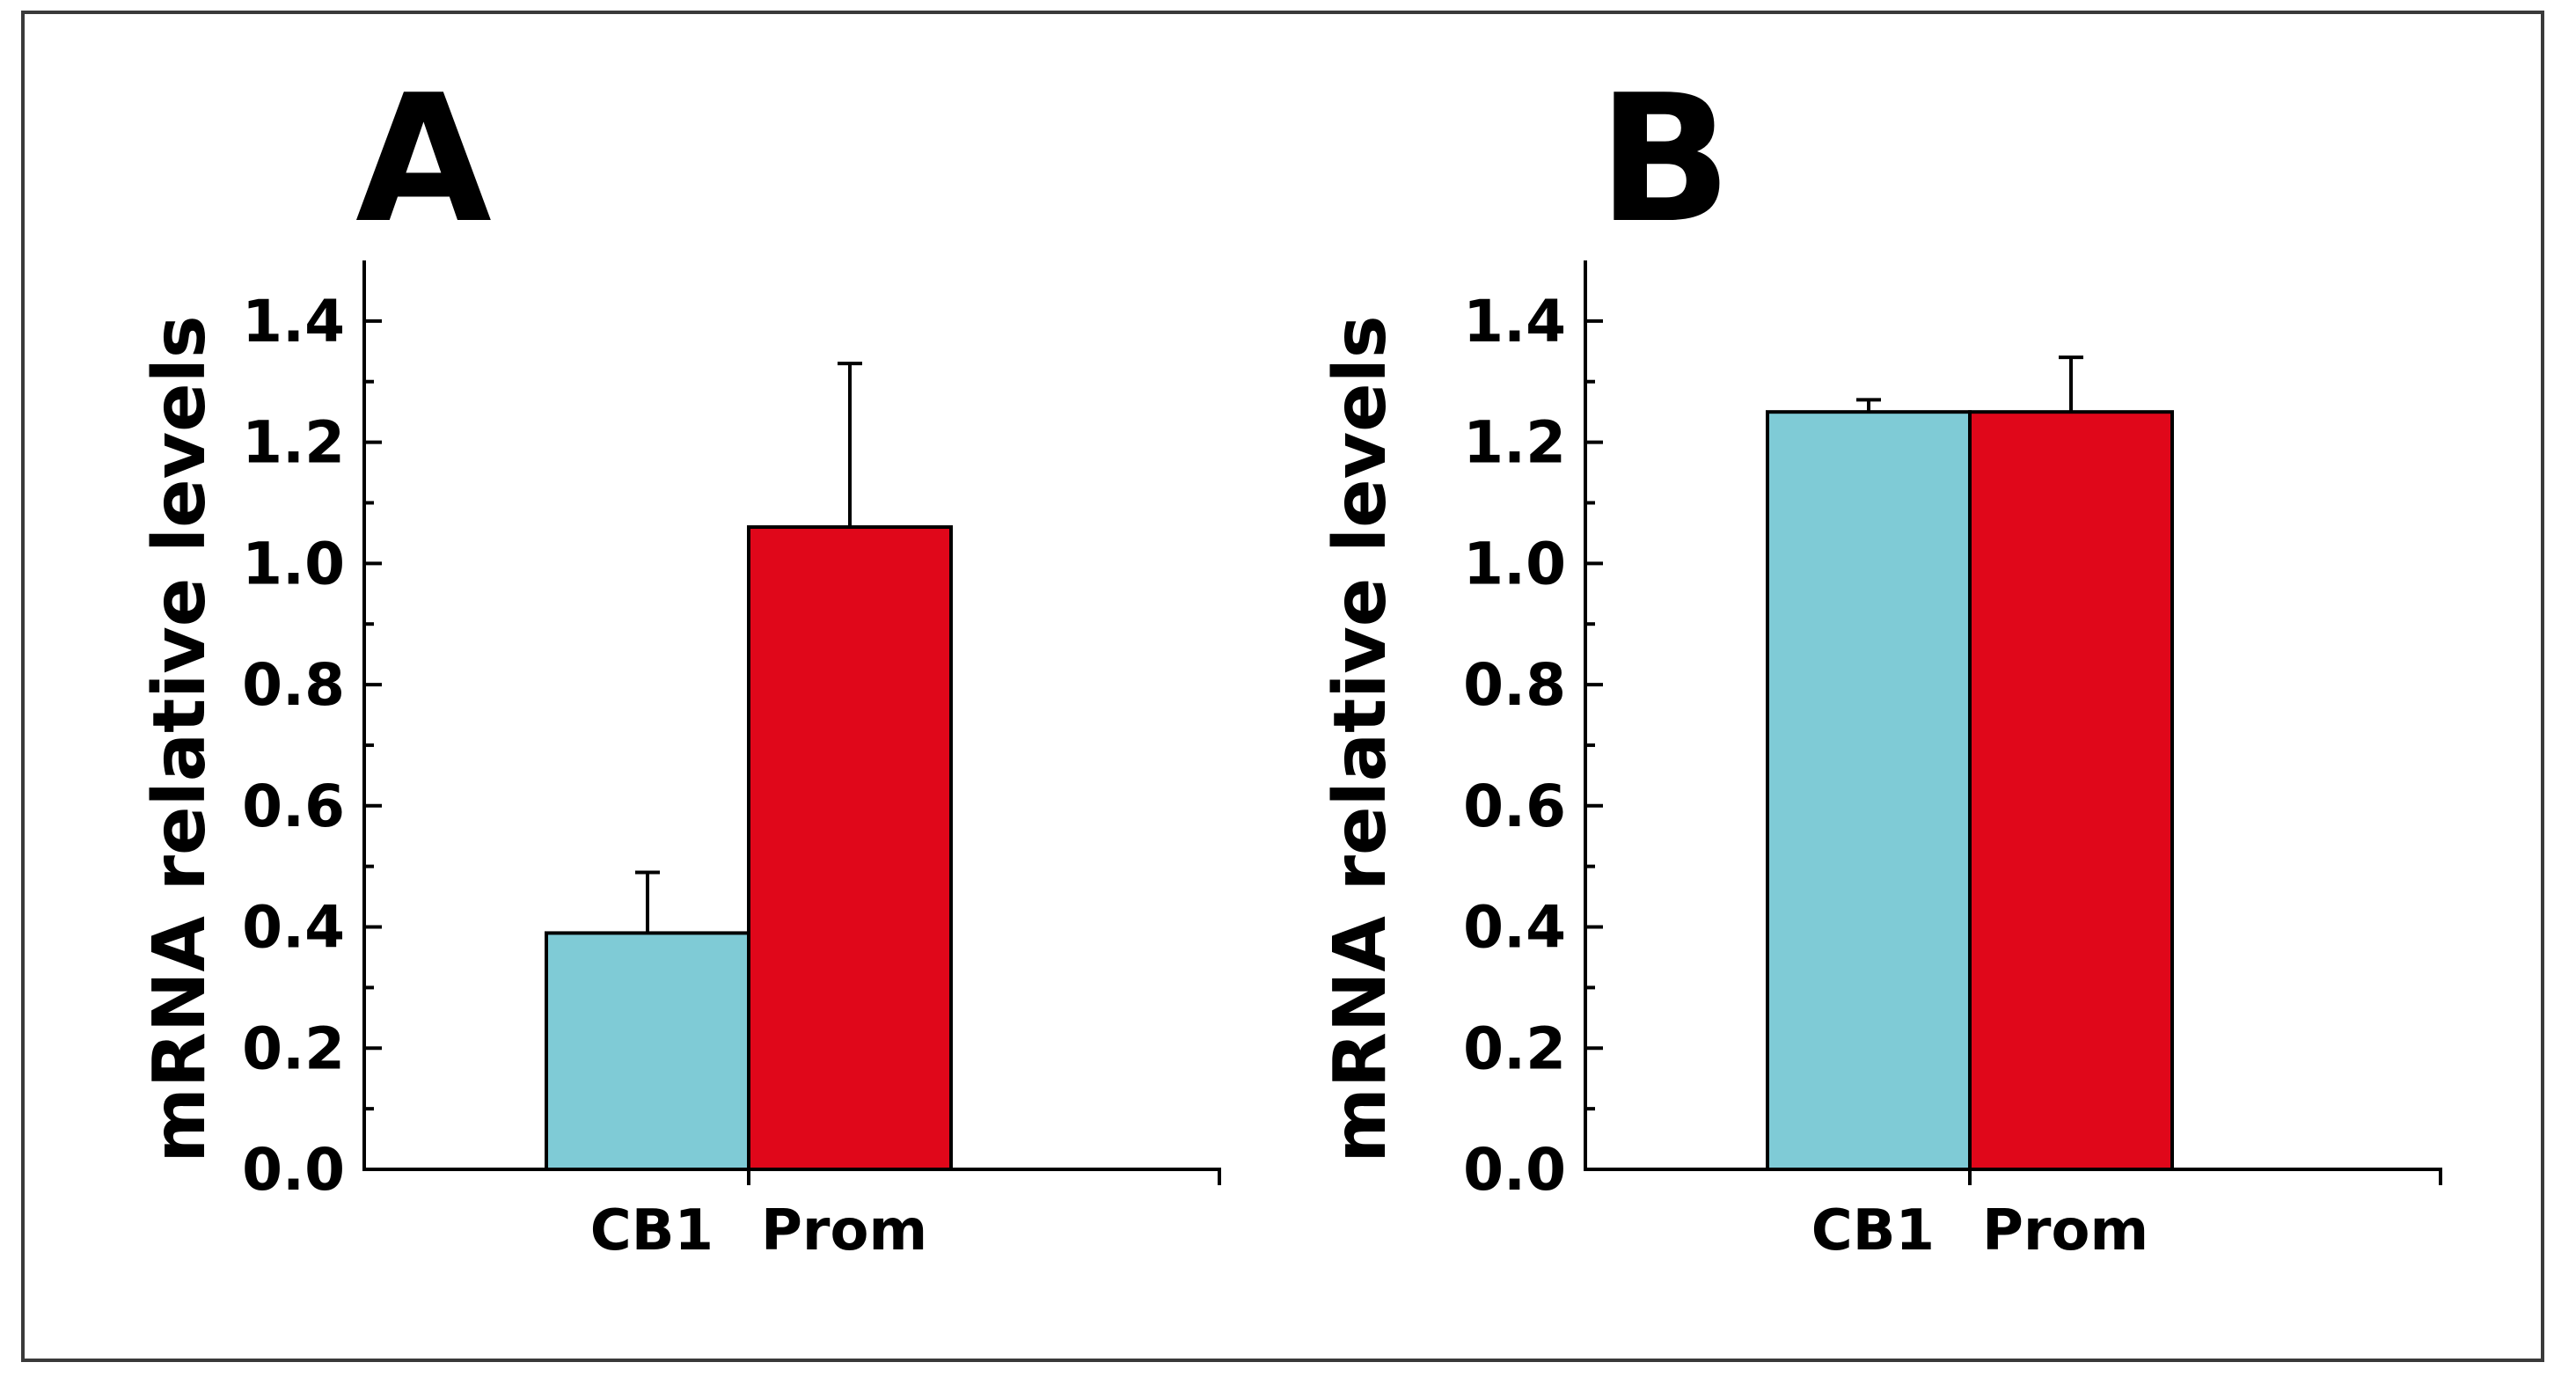 The width and height of the screenshot is (2576, 1377). I want to click on panel-a-bars, so click(749, 767).